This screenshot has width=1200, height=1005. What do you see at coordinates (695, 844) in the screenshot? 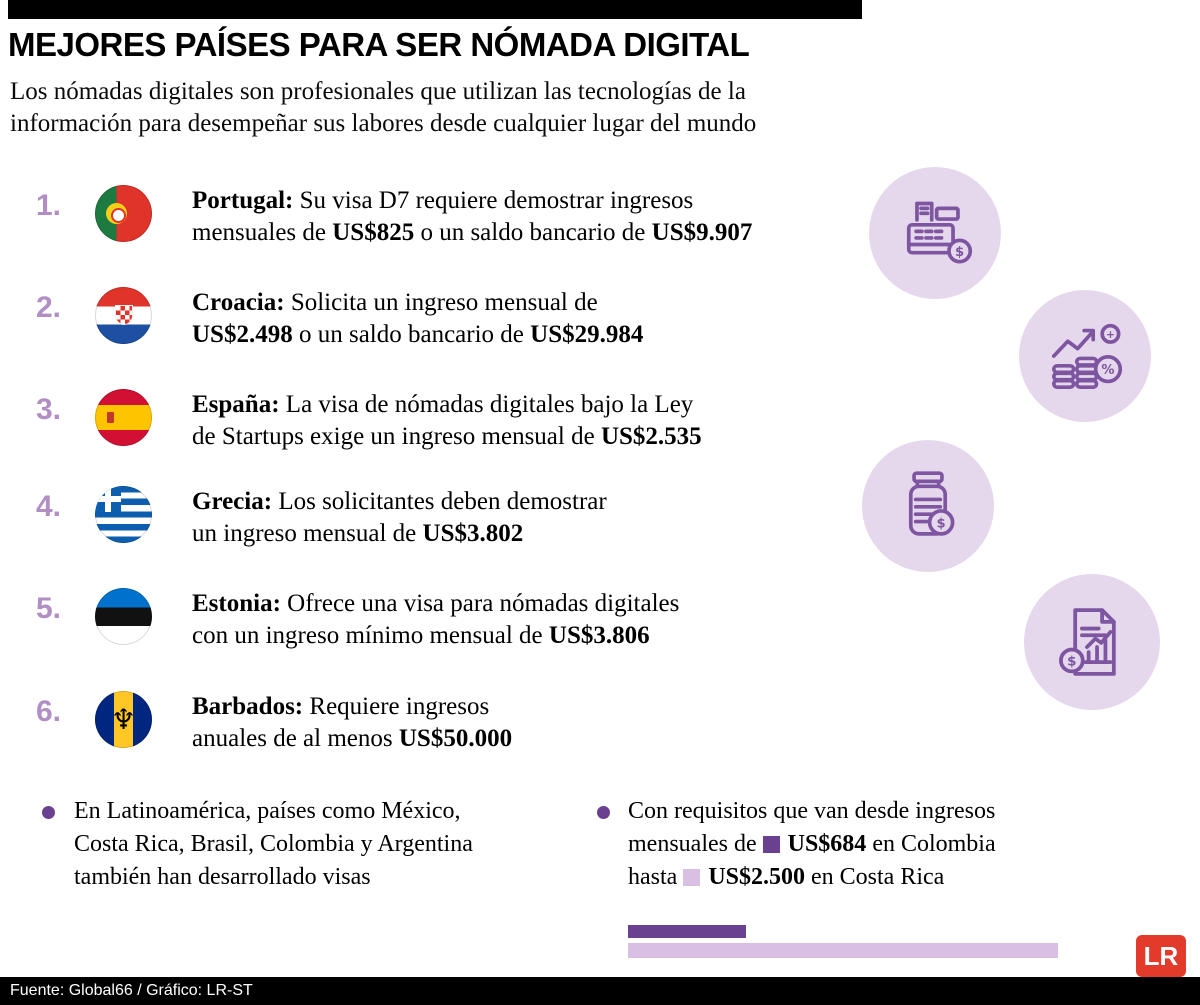
I see `note-text: mensuales de` at bounding box center [695, 844].